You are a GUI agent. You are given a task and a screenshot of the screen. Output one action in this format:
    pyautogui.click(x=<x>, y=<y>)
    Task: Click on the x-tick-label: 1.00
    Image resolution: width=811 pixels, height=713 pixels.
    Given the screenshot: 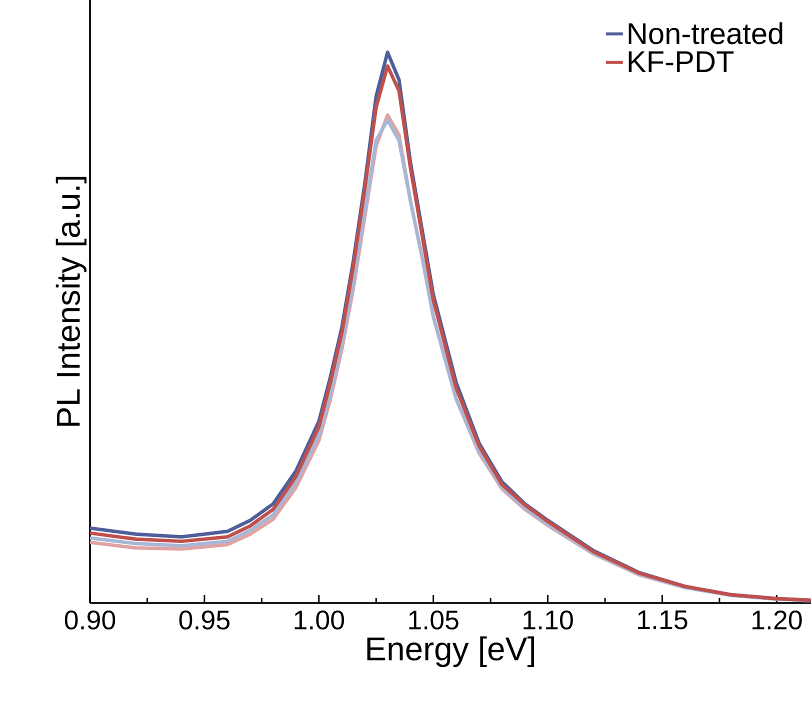 What is the action you would take?
    pyautogui.click(x=319, y=620)
    